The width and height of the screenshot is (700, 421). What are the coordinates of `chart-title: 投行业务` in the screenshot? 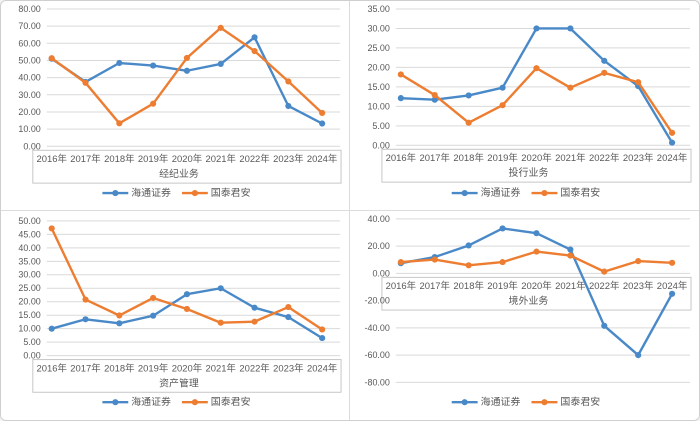 It's located at (529, 172).